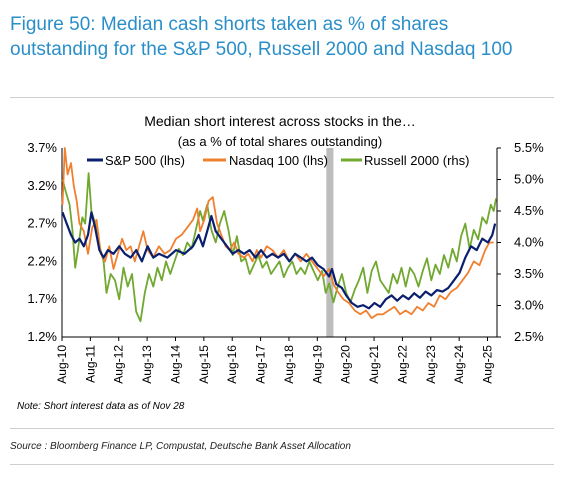 Image resolution: width=562 pixels, height=481 pixels. I want to click on x-tick-label: Aug-22, so click(402, 364).